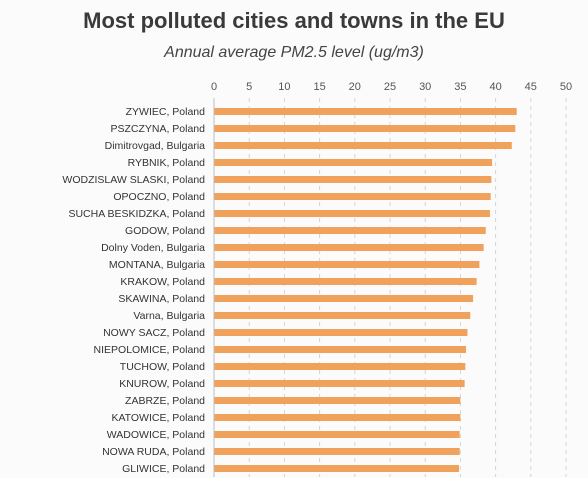 The height and width of the screenshot is (478, 588). I want to click on chart-subtitle: Annual average PM2.5 level (ug/m3), so click(294, 52).